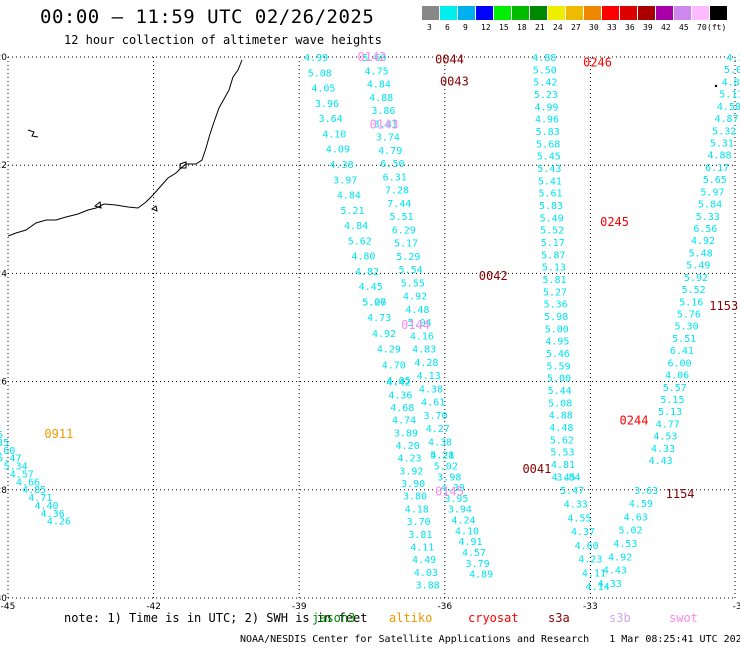 The image size is (740, 650). Describe the element at coordinates (682, 351) in the screenshot. I see `wave-height-value: 6.41` at that location.